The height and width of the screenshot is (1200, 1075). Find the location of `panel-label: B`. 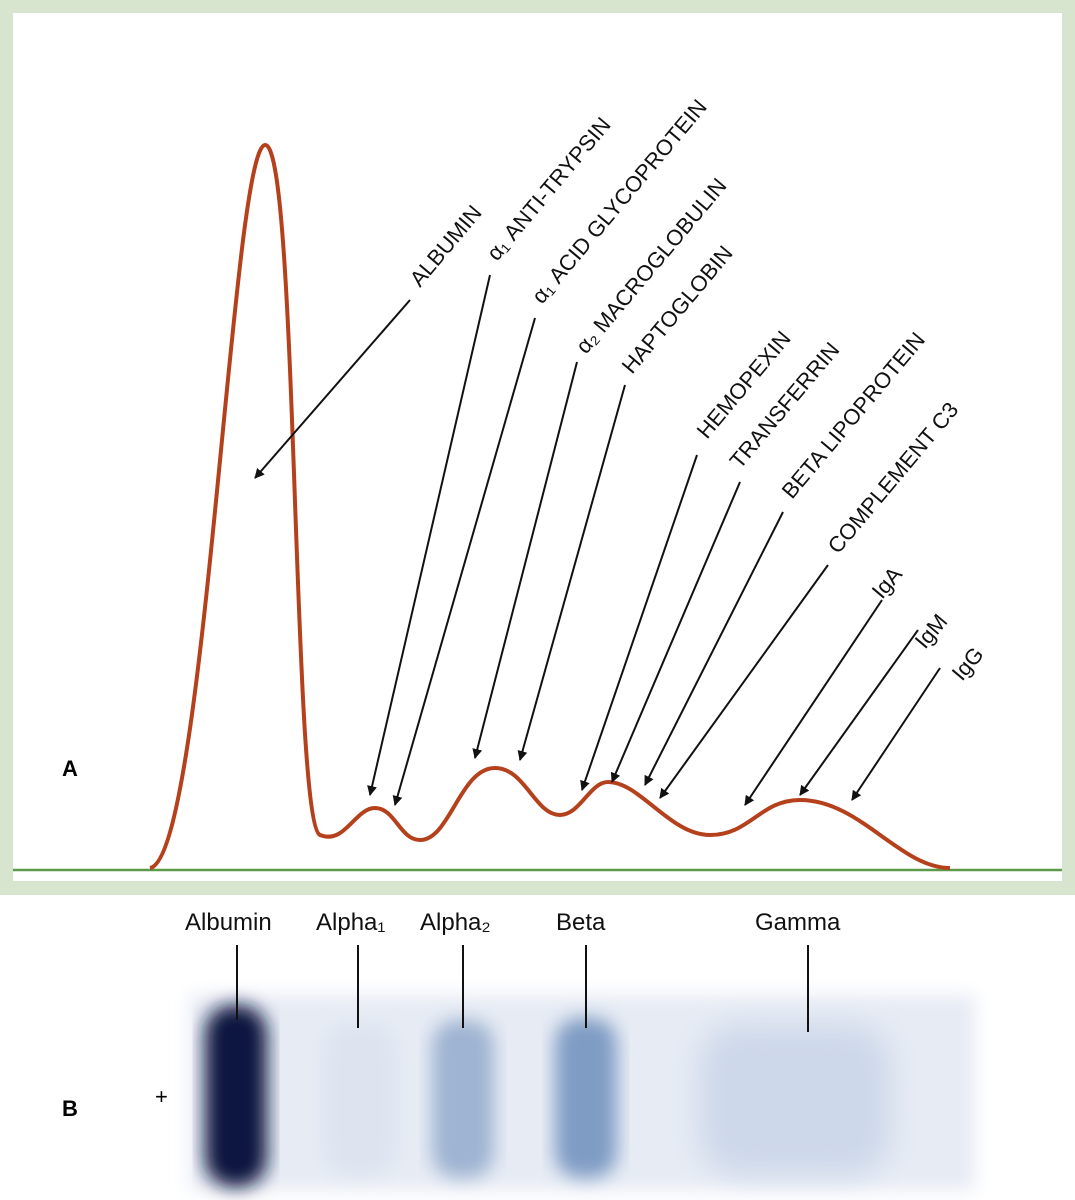

panel-label: B is located at coordinates (70, 1108).